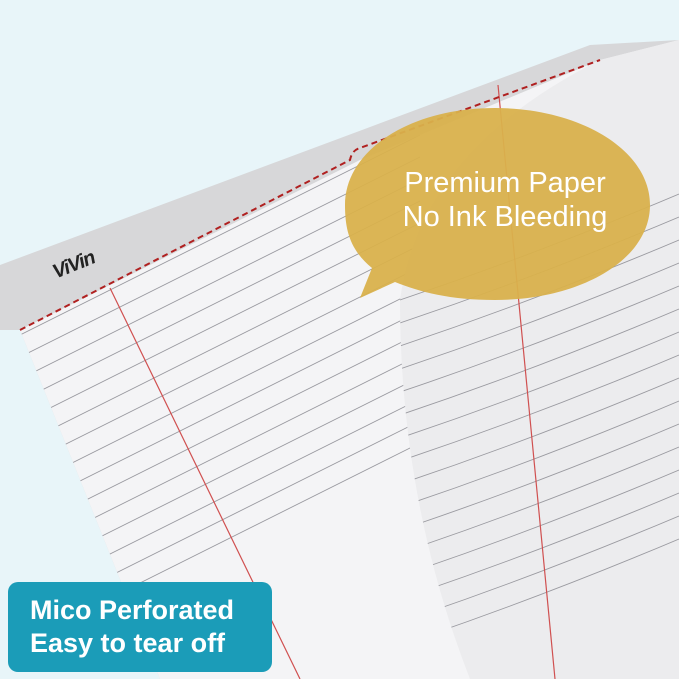 This screenshot has width=679, height=679. Describe the element at coordinates (505, 217) in the screenshot. I see `callout-line2: No Ink Bleeding` at that location.